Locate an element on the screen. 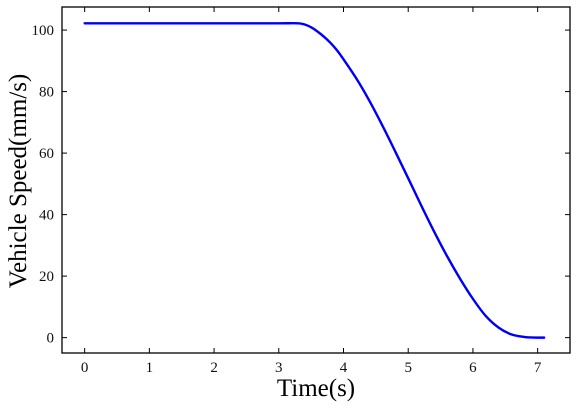 Image resolution: width=586 pixels, height=405 pixels. x-tick-label: 5 is located at coordinates (408, 368).